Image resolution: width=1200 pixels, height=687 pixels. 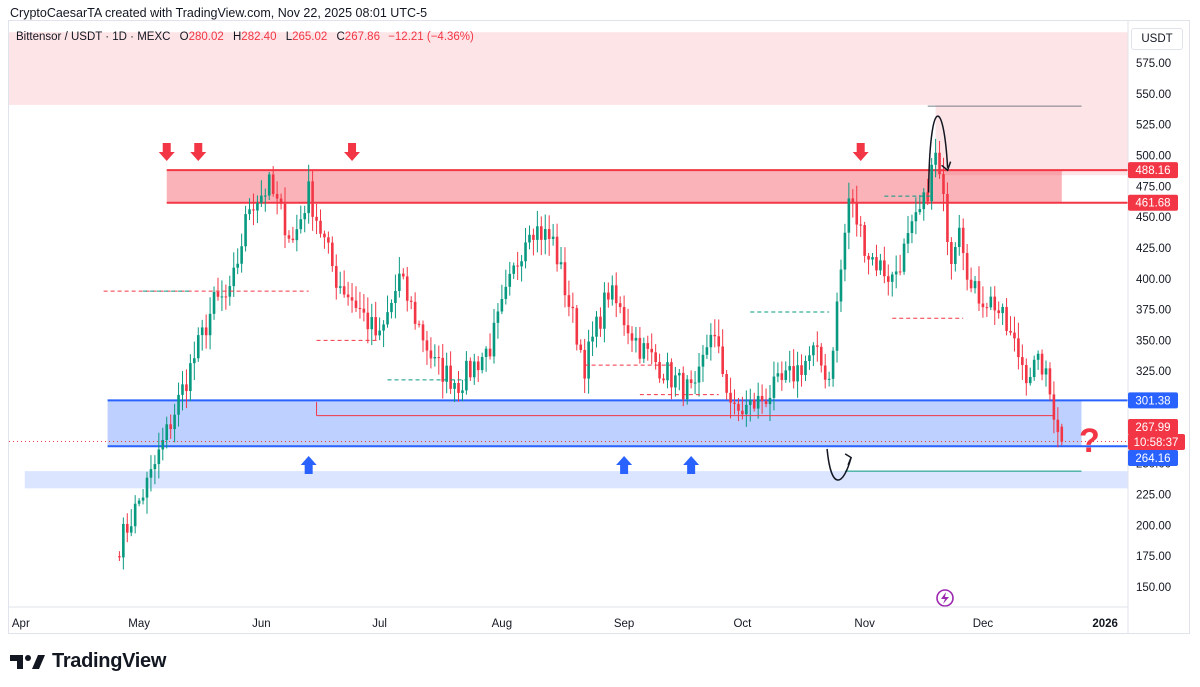 I want to click on lightning-bolt-icon, so click(x=945, y=598).